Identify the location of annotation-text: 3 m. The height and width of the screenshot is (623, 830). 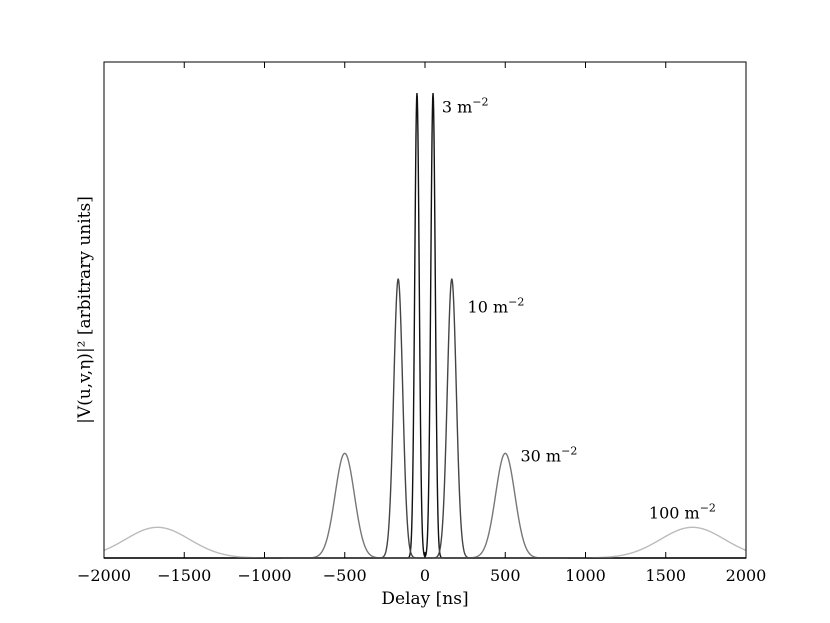
(457, 107).